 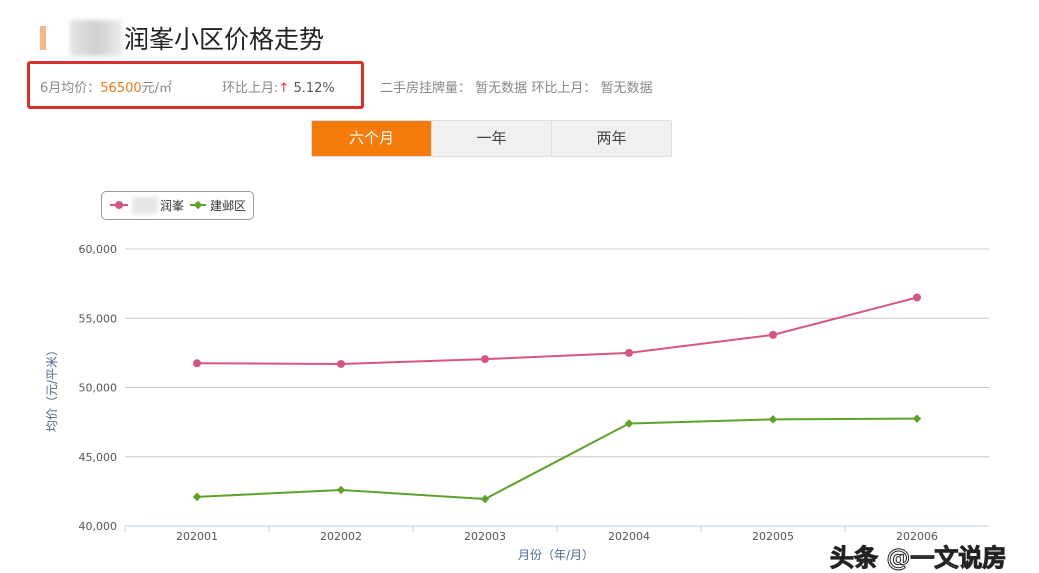 What do you see at coordinates (157, 88) in the screenshot?
I see `avg-unit: 元/㎡` at bounding box center [157, 88].